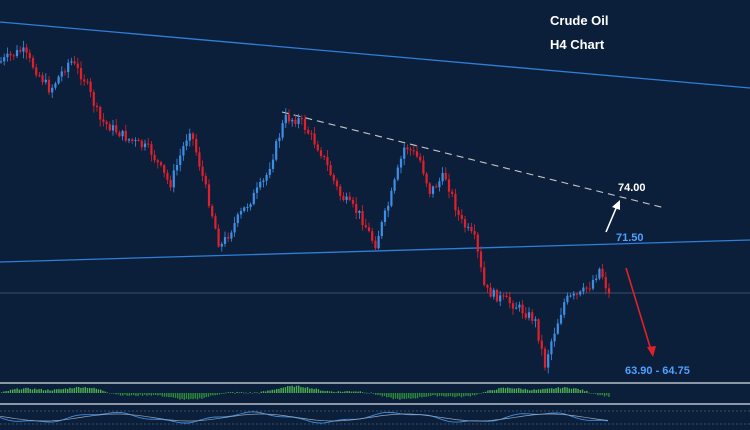  What do you see at coordinates (640, 312) in the screenshot?
I see `down-arrow` at bounding box center [640, 312].